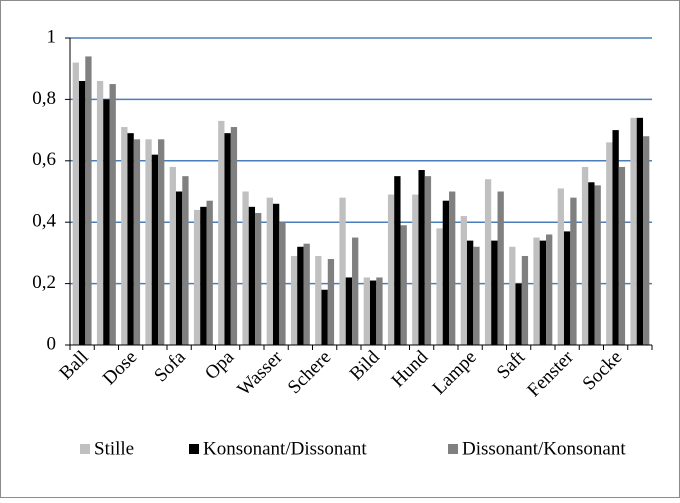 The height and width of the screenshot is (503, 680). What do you see at coordinates (44, 159) in the screenshot?
I see `y-tick-label: 0,6` at bounding box center [44, 159].